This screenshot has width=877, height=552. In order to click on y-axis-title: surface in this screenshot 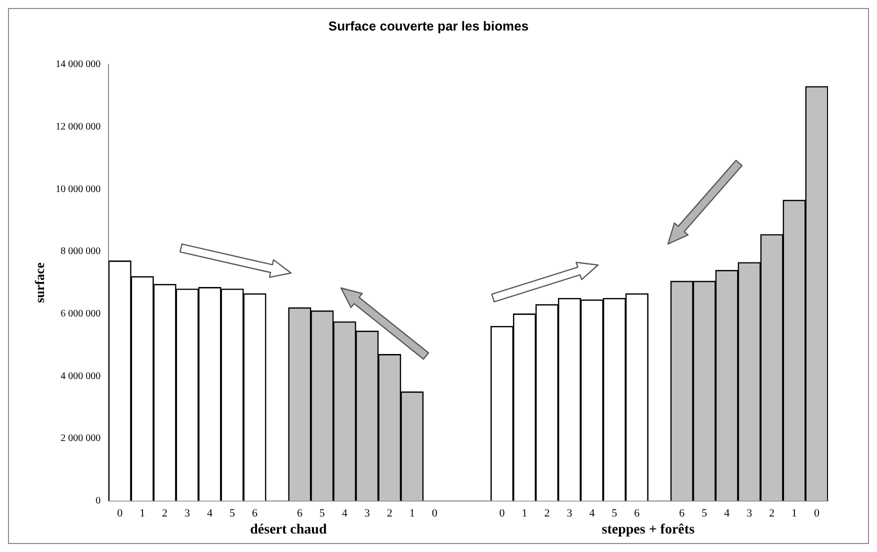, I will do `click(40, 282)`.